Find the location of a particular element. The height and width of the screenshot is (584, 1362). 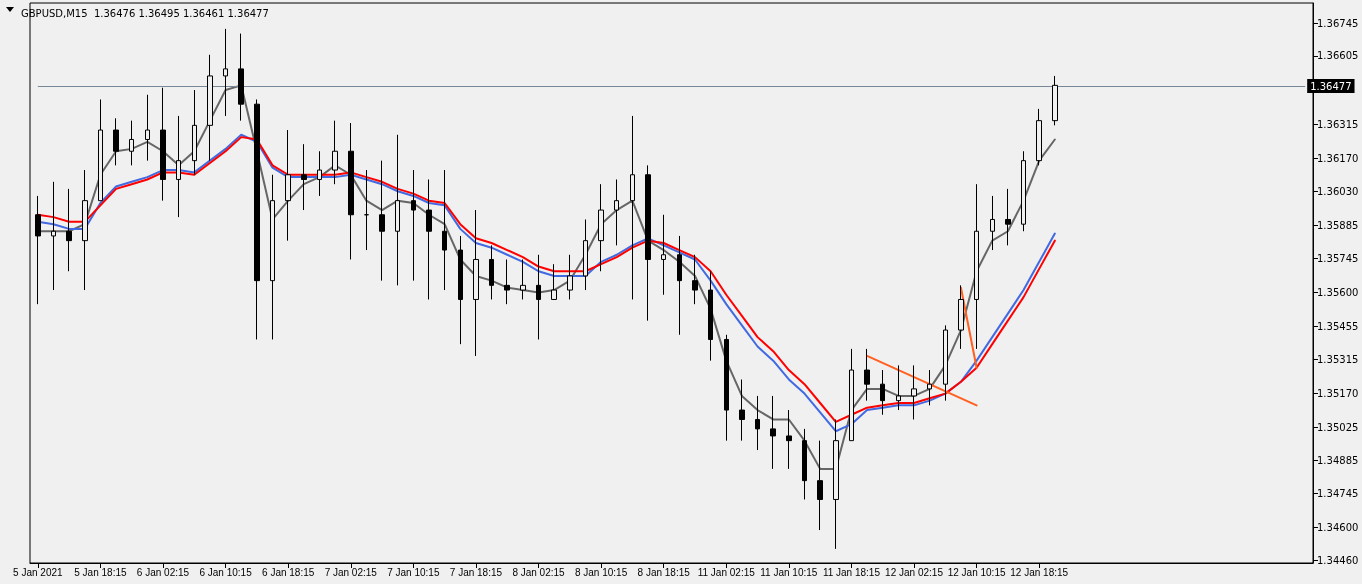

y-tick-label: 1.36030 is located at coordinates (1338, 191).